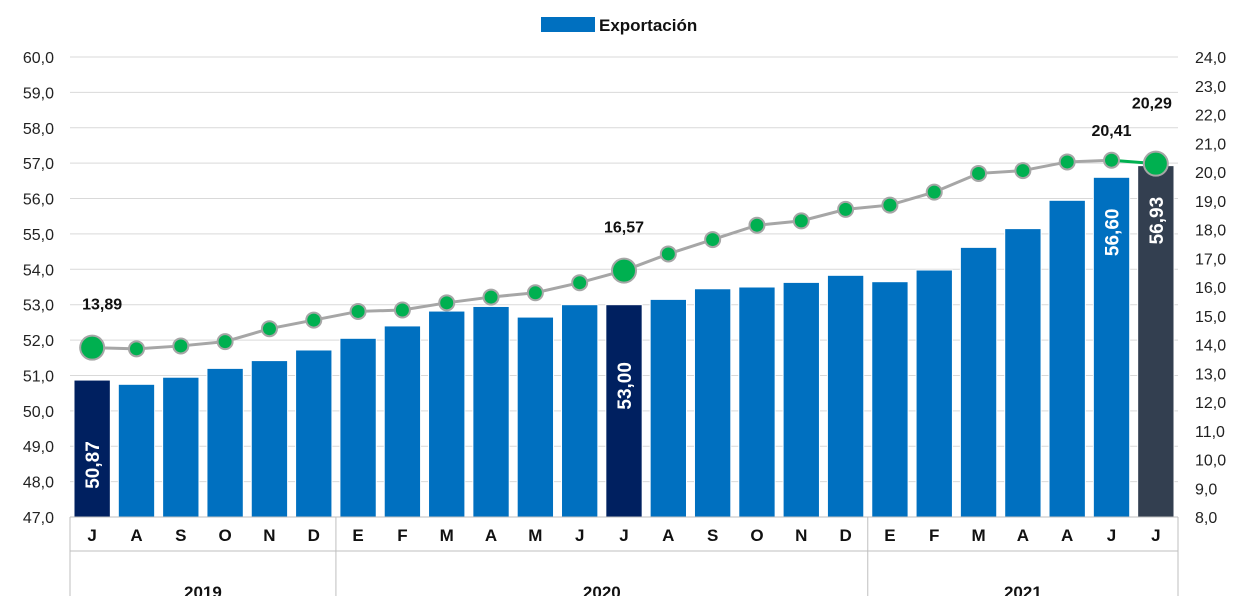 This screenshot has height=596, width=1237. What do you see at coordinates (38, 93) in the screenshot?
I see `y-left-tick-label: 59,0` at bounding box center [38, 93].